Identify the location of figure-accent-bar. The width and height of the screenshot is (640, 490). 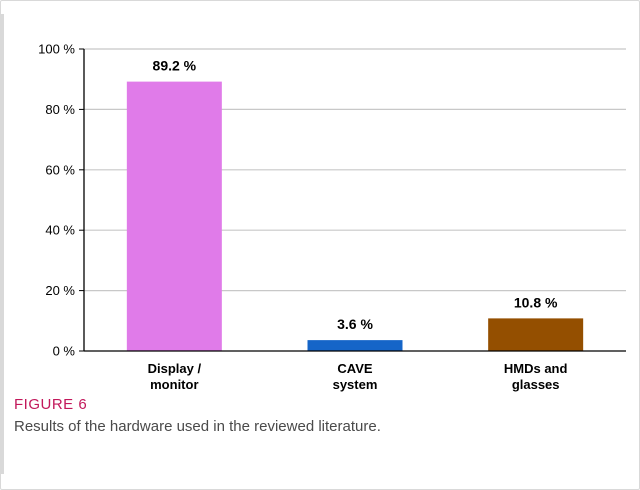
(2, 244).